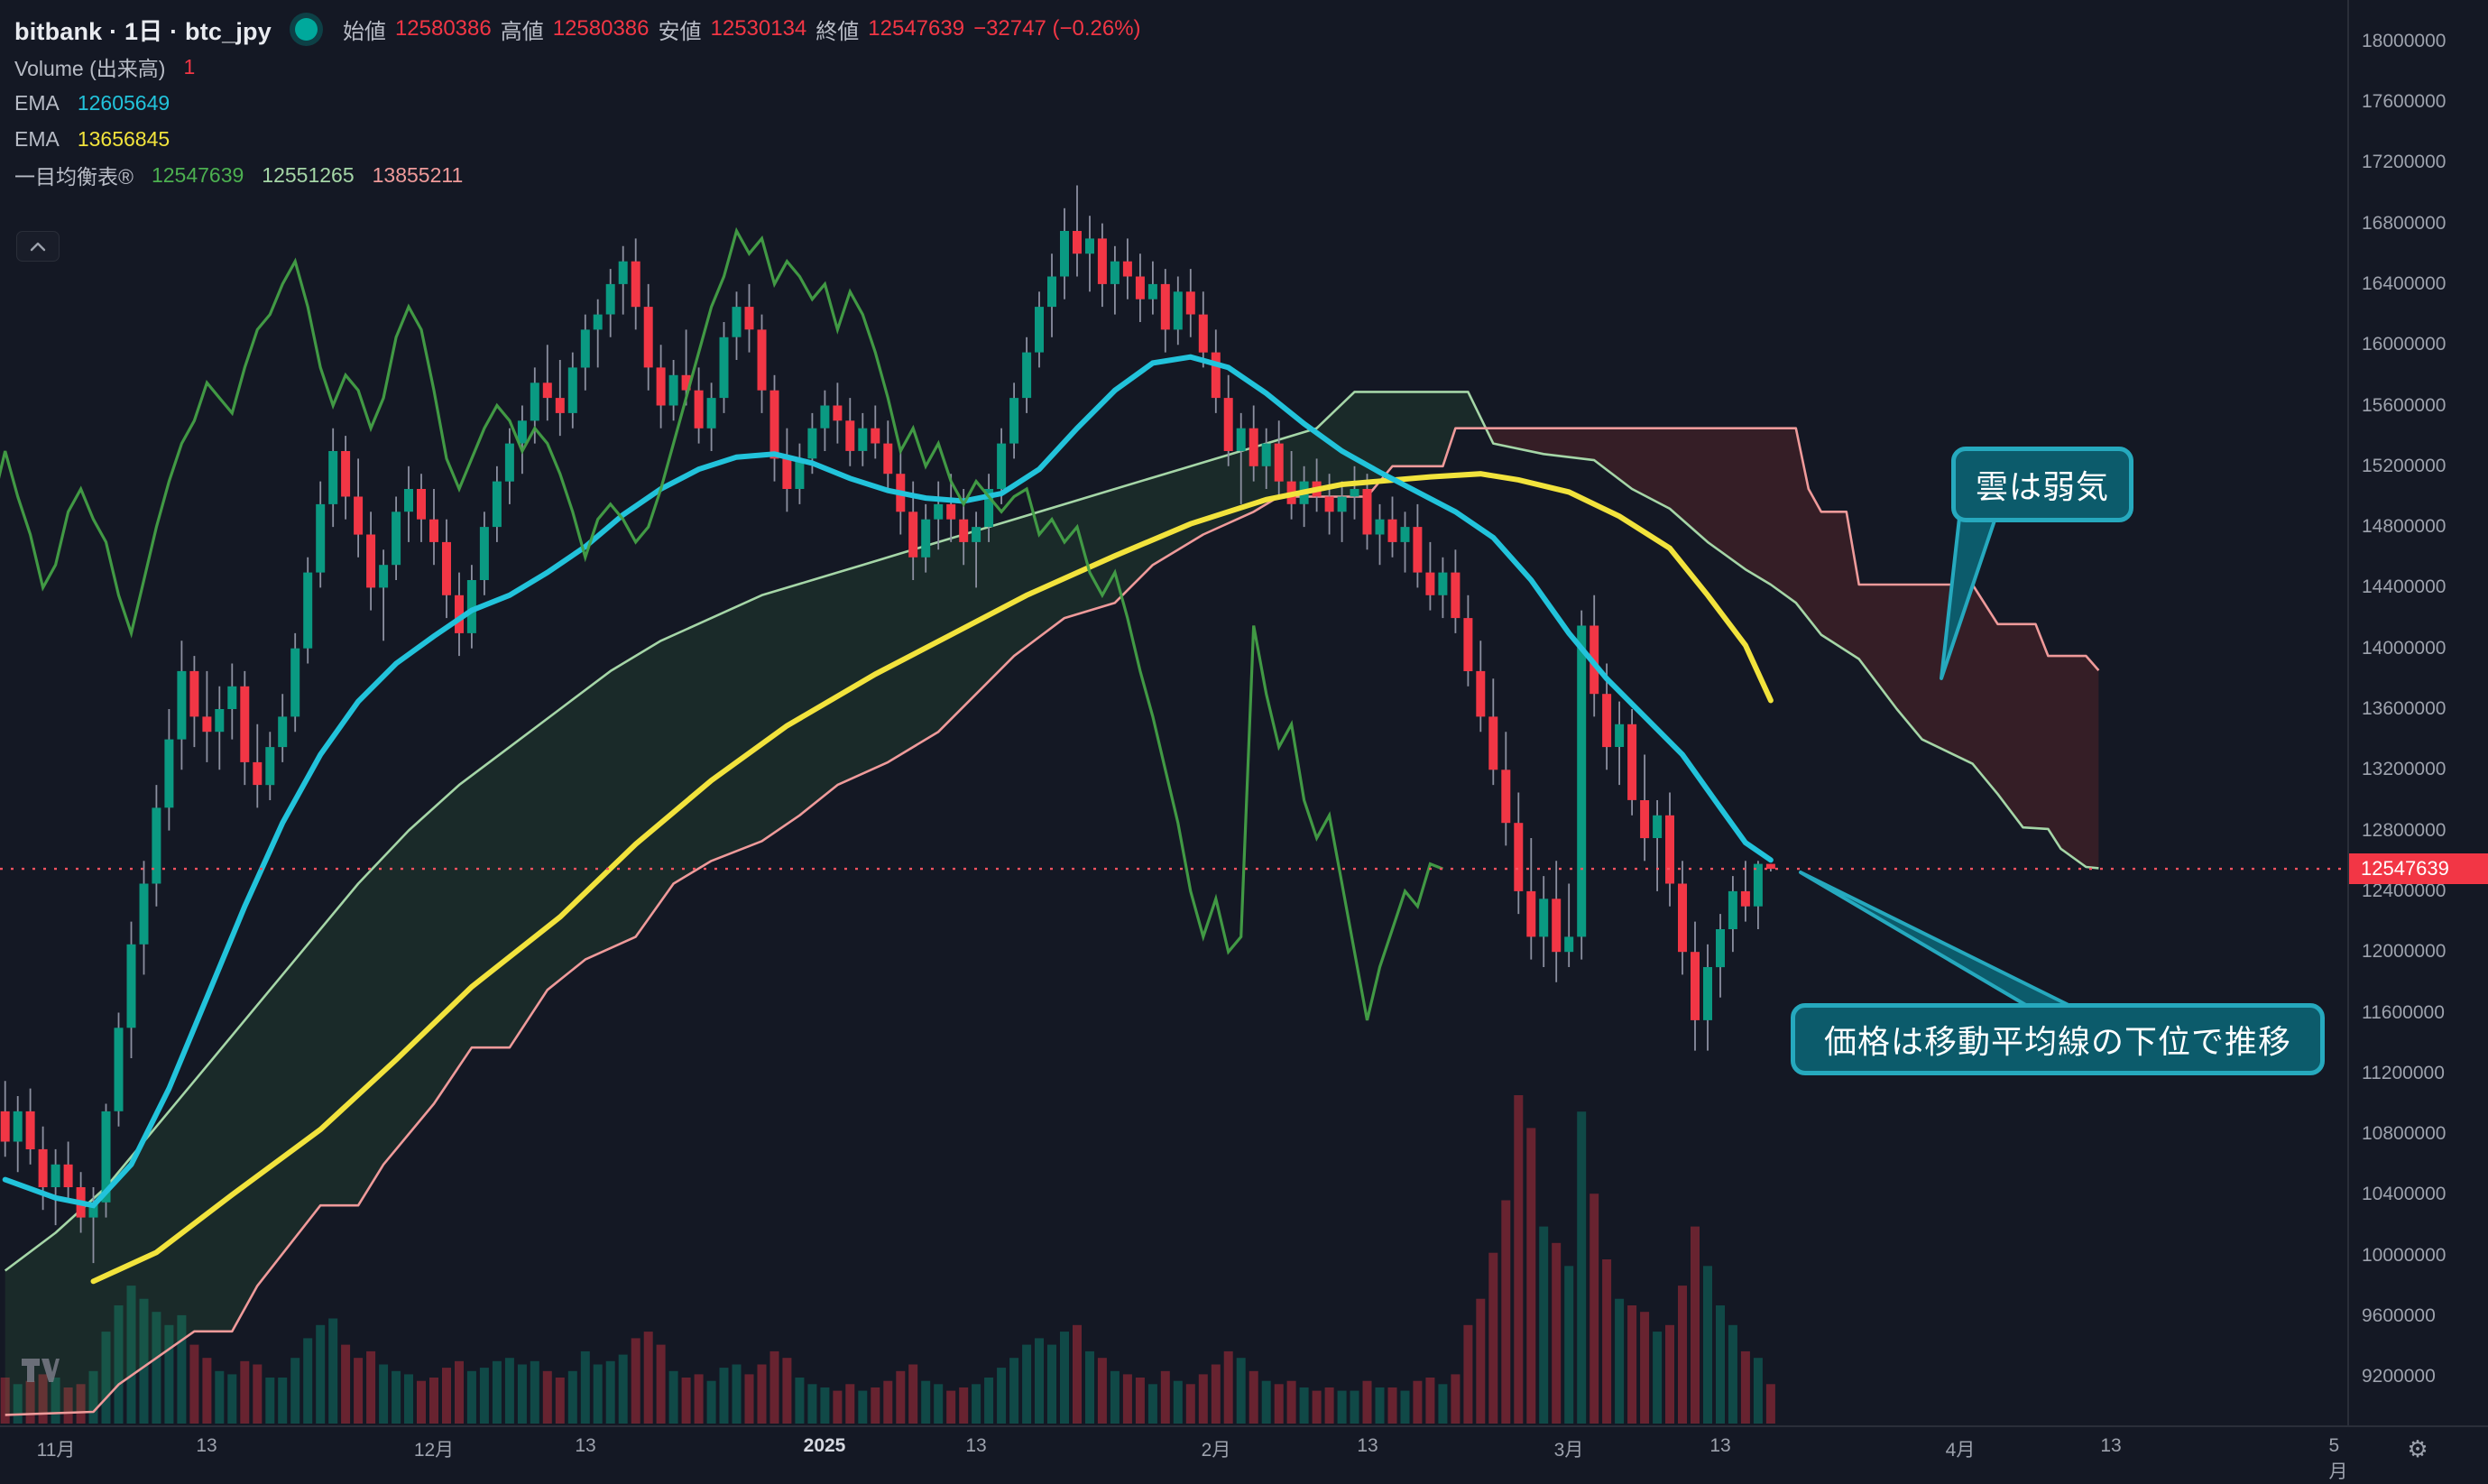 The height and width of the screenshot is (1484, 2488). What do you see at coordinates (2404, 162) in the screenshot?
I see `price-axis-label: 17200000` at bounding box center [2404, 162].